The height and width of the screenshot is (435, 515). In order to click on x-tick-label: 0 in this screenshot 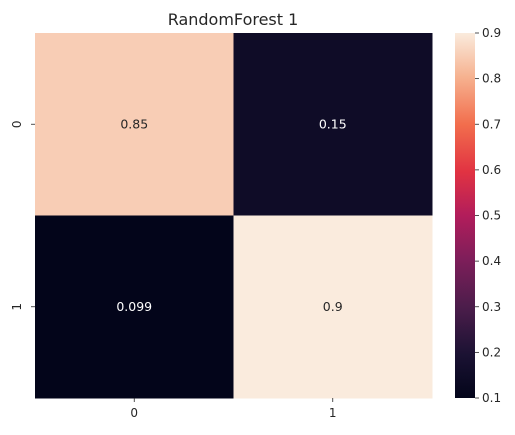, I will do `click(134, 413)`.